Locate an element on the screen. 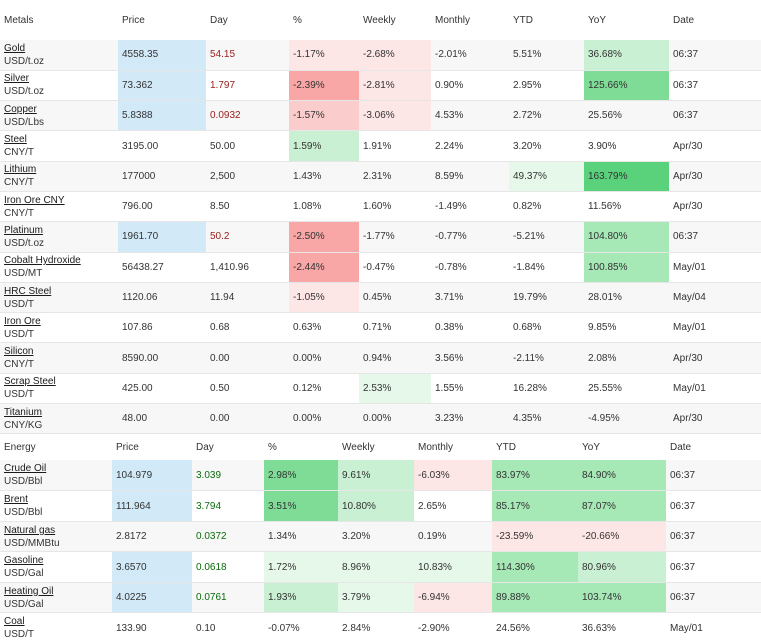 This screenshot has width=761, height=640. pct-cell: -0.07% is located at coordinates (301, 626).